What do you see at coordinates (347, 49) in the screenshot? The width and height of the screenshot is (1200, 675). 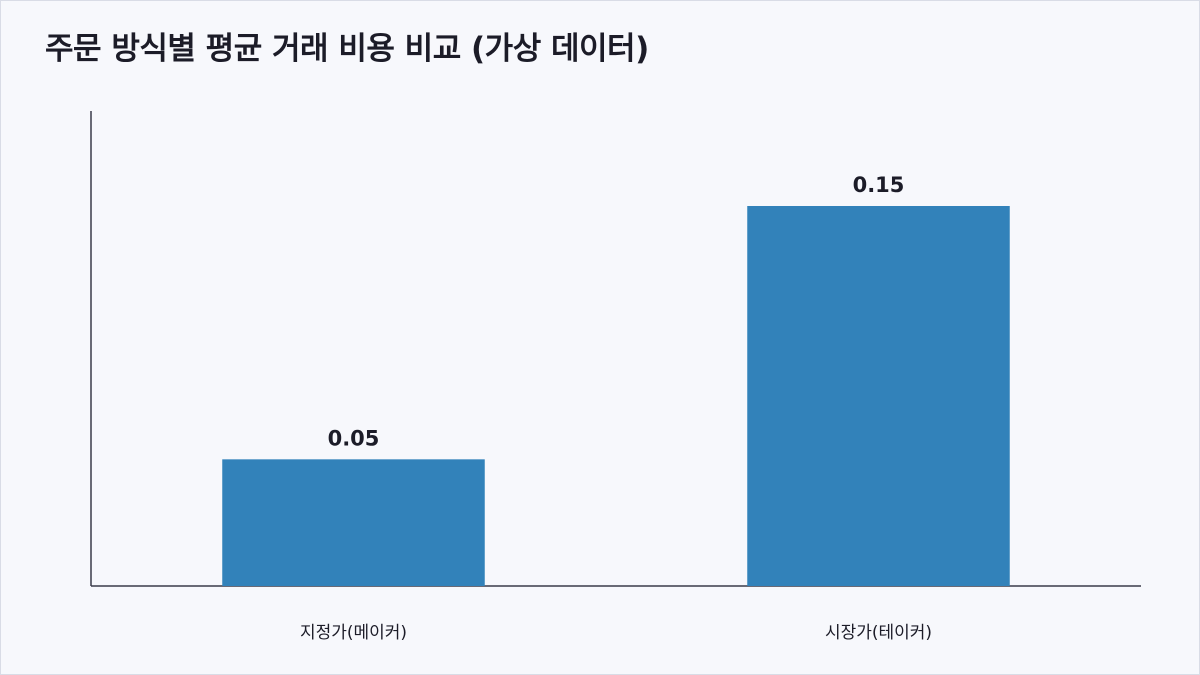 I see `chart-title: 주문 방식별 평균 거래 비용 비교 (가상 데이터)` at bounding box center [347, 49].